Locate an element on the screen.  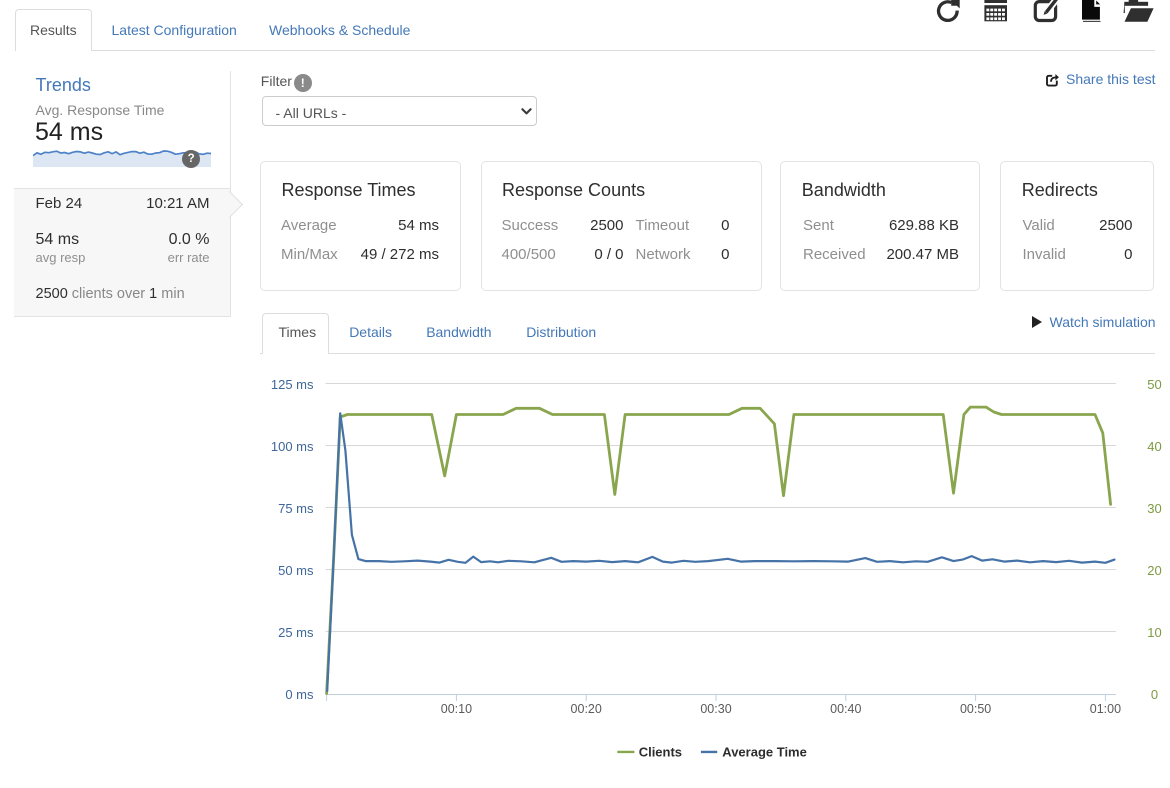
svg-text: 10 is located at coordinates (1154, 632).